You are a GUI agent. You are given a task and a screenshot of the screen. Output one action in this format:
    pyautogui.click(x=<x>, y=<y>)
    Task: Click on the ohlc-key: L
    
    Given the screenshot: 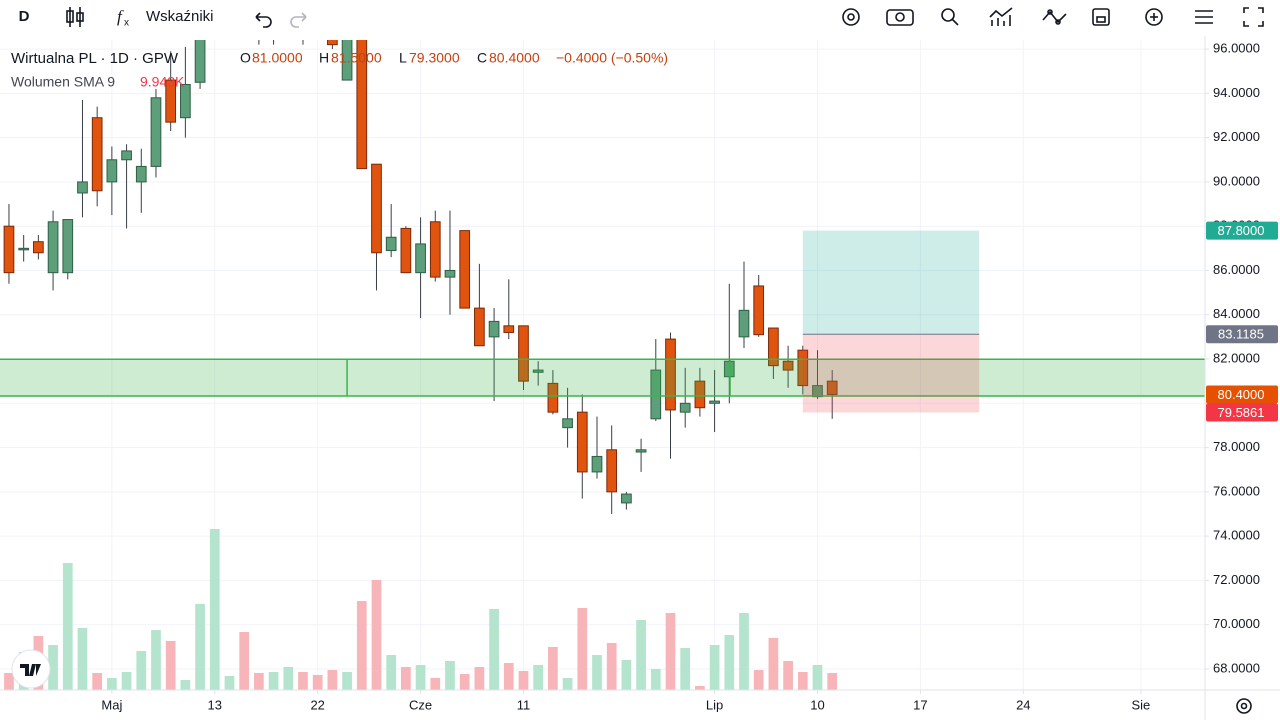 What is the action you would take?
    pyautogui.click(x=403, y=58)
    